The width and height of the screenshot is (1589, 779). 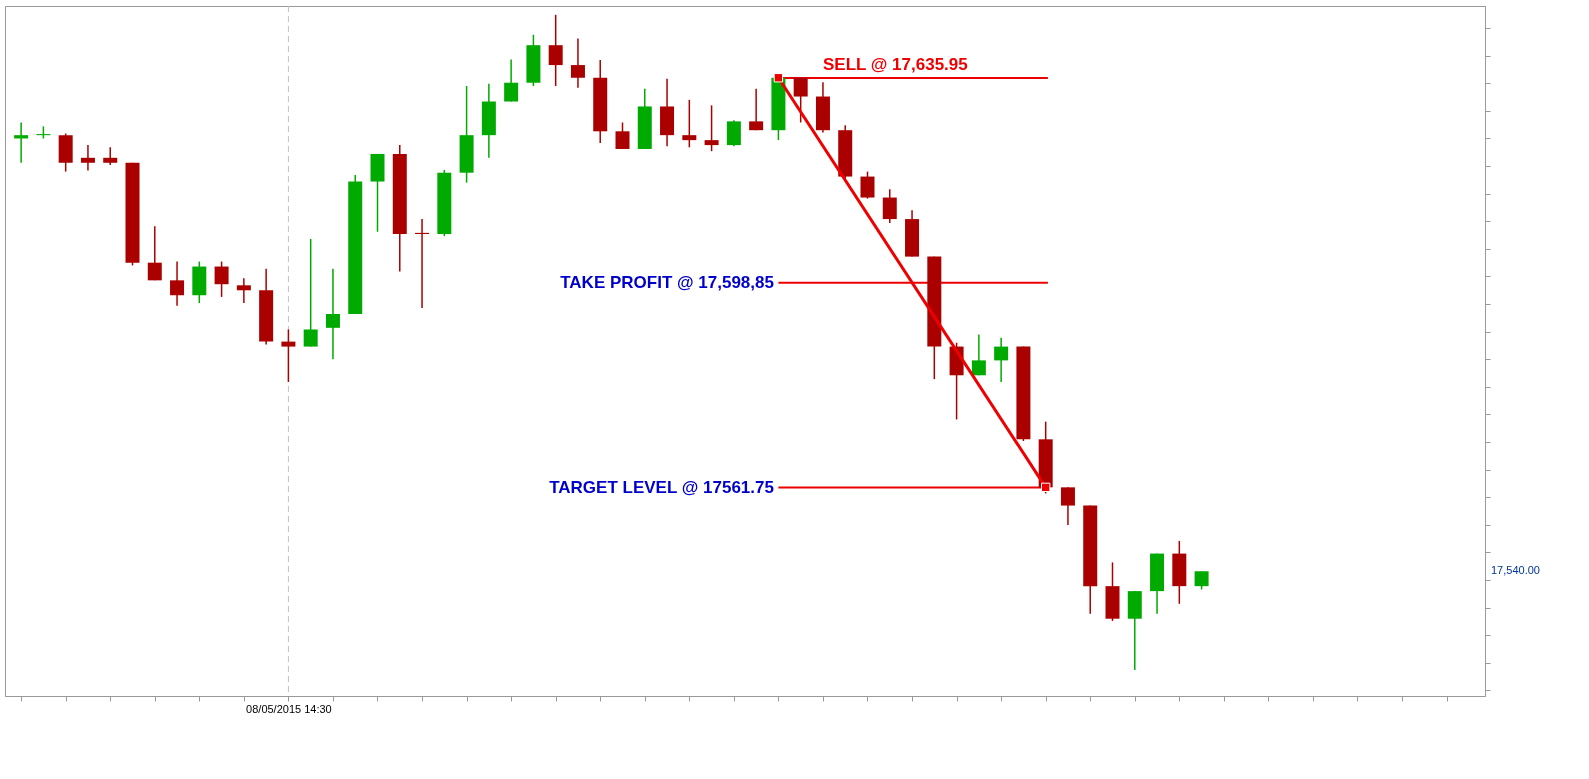 I want to click on ref-line-label: TAKE PROFIT @ 17,598,85, so click(x=667, y=282).